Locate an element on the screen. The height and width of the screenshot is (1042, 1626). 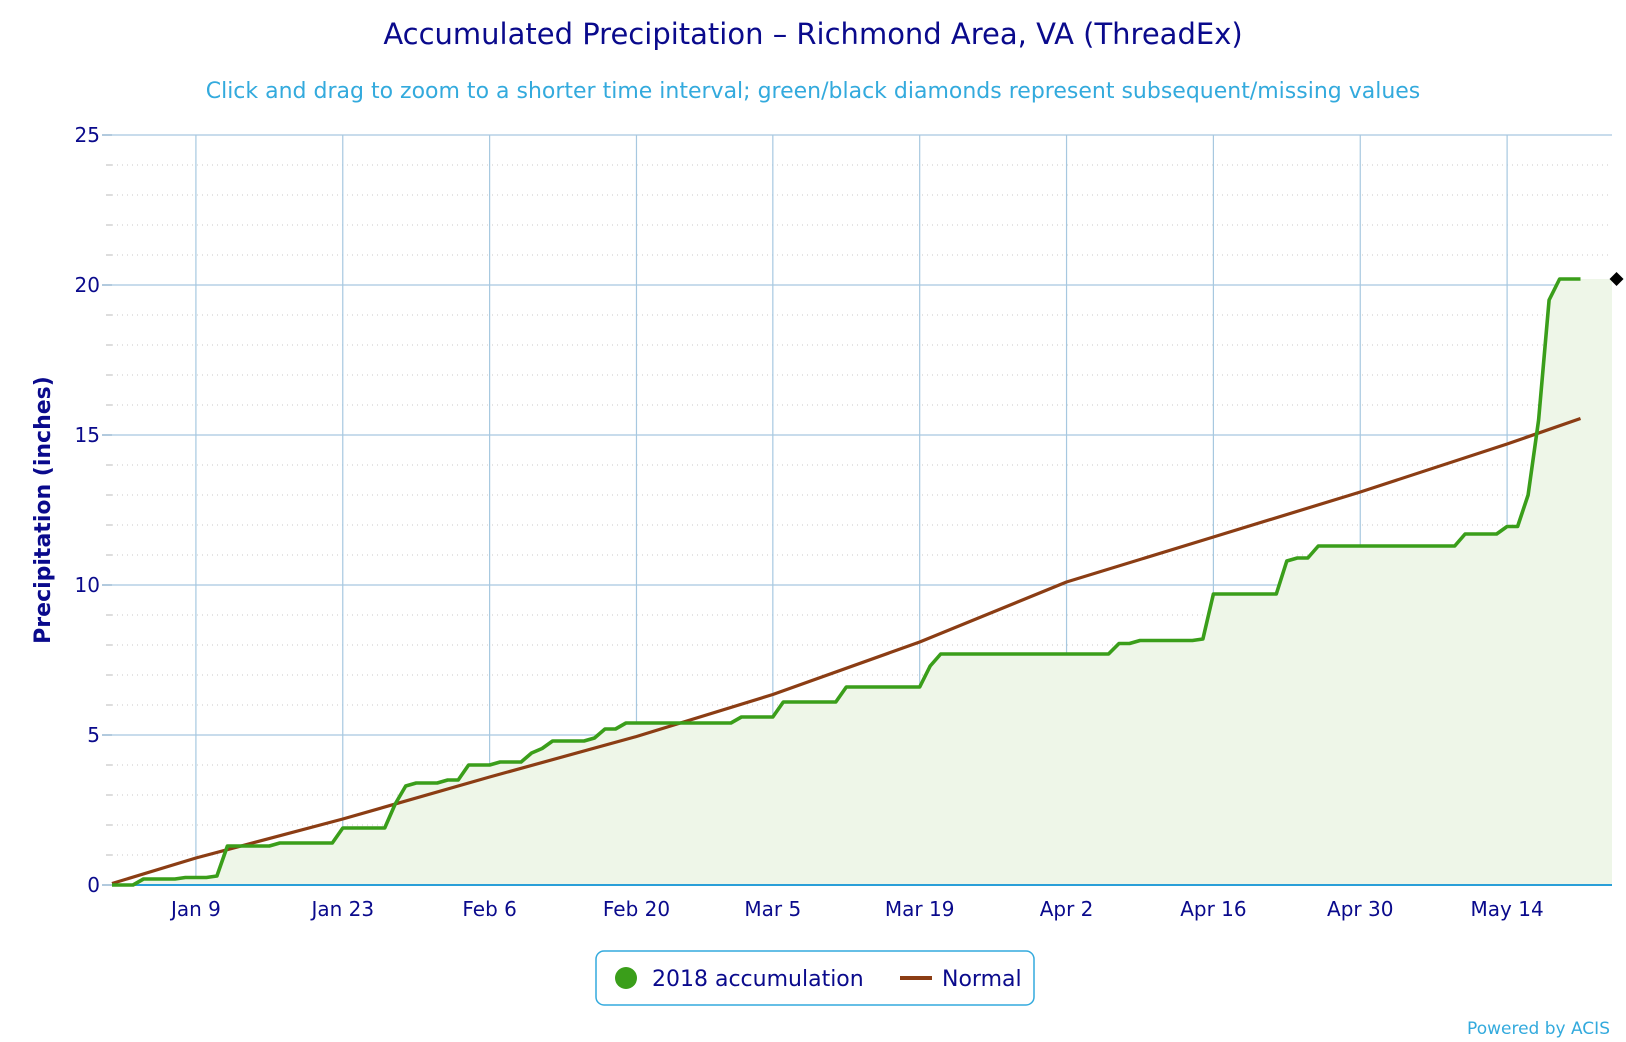
y-tick-label: 20 is located at coordinates (87, 285).